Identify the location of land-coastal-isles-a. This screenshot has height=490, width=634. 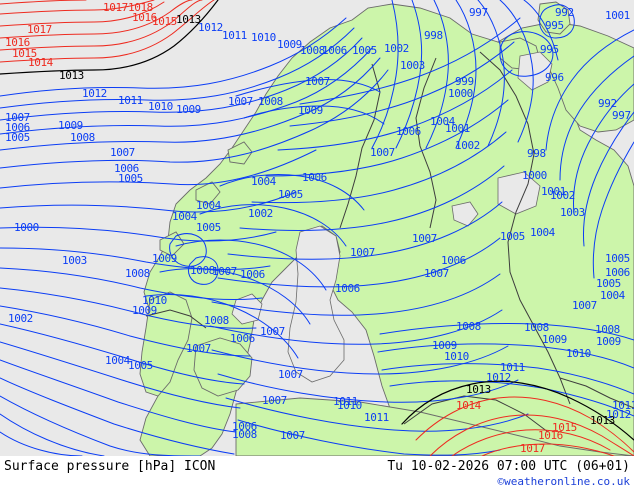
(240, 153).